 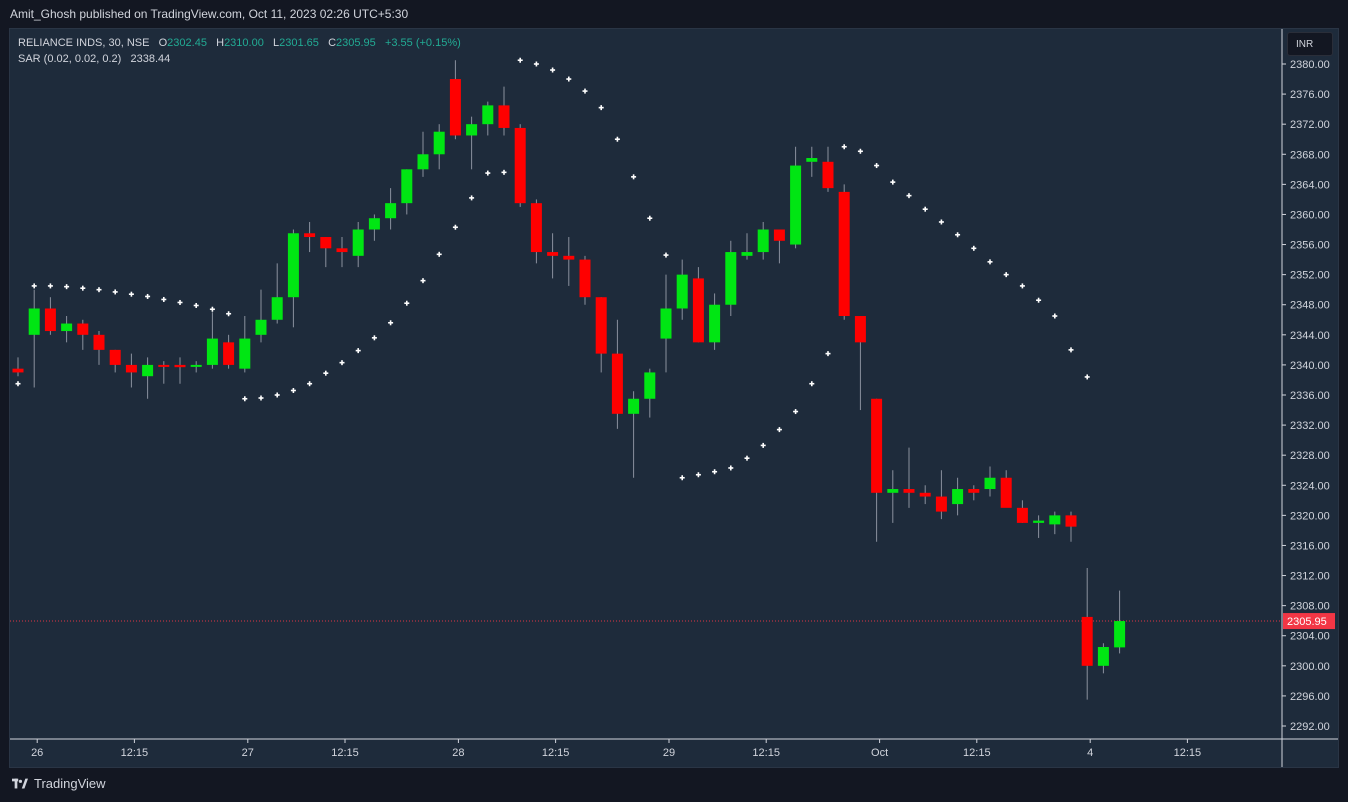 I want to click on tradingview-logo: TradingView, so click(x=59, y=783).